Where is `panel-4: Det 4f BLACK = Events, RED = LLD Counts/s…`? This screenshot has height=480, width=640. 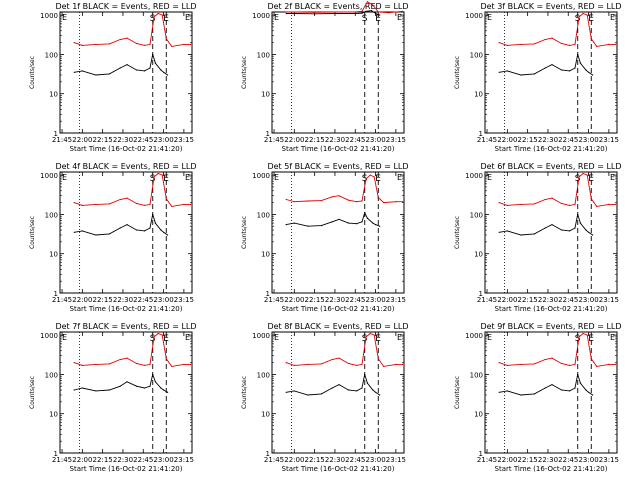
panel-4: Det 4f BLACK = Events, RED = LLD Counts/s… is located at coordinates (113, 237).